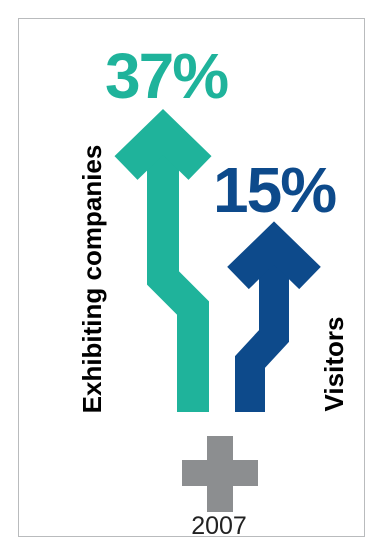 The height and width of the screenshot is (557, 389). I want to click on visitors-percentage: 15%, so click(274, 190).